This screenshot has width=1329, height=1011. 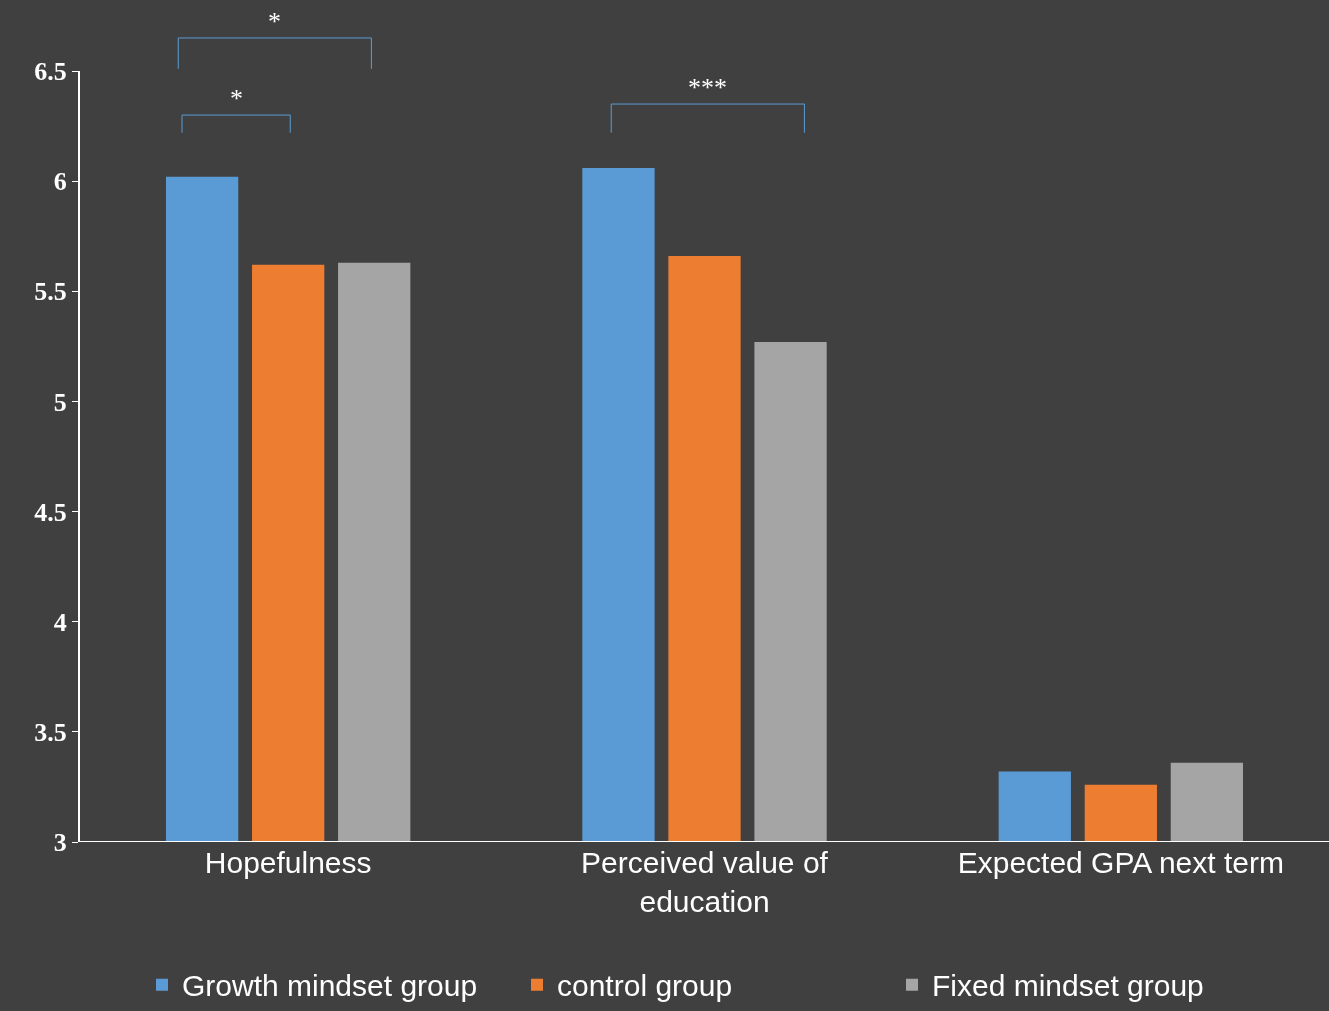 I want to click on annotation: *, so click(x=236, y=98).